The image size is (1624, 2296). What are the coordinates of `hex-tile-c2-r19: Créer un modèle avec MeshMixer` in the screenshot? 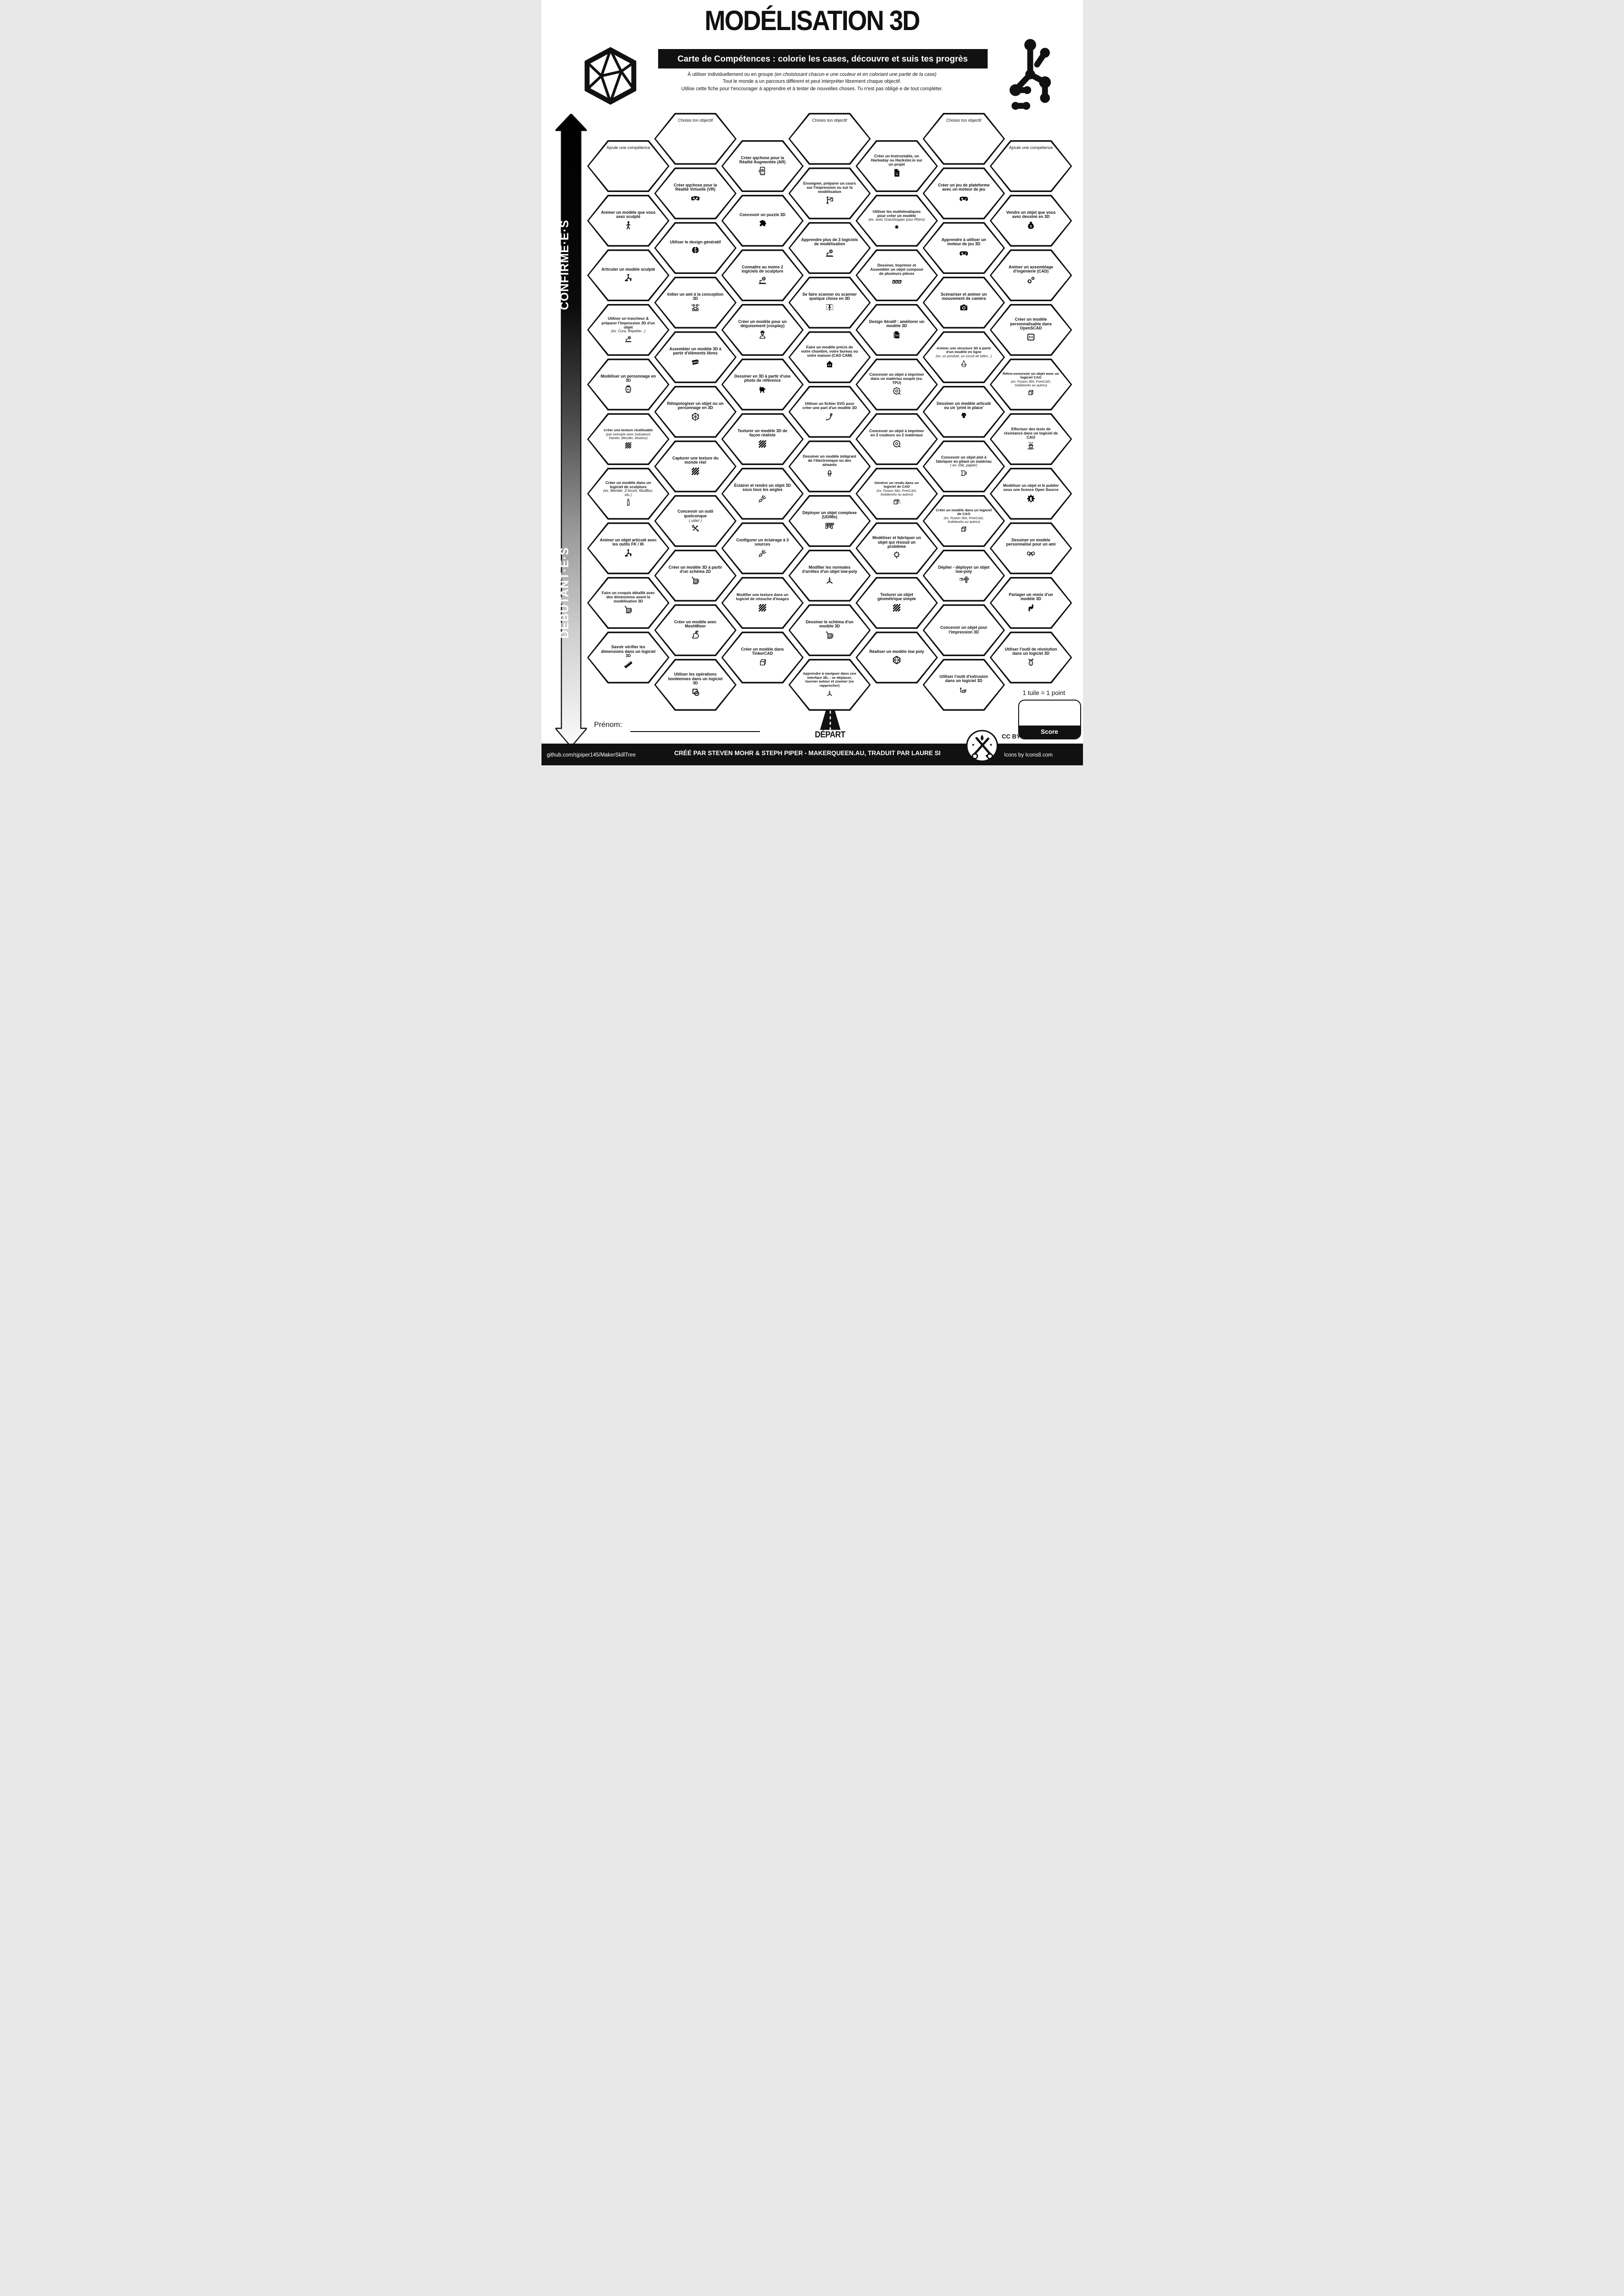 It's located at (695, 630).